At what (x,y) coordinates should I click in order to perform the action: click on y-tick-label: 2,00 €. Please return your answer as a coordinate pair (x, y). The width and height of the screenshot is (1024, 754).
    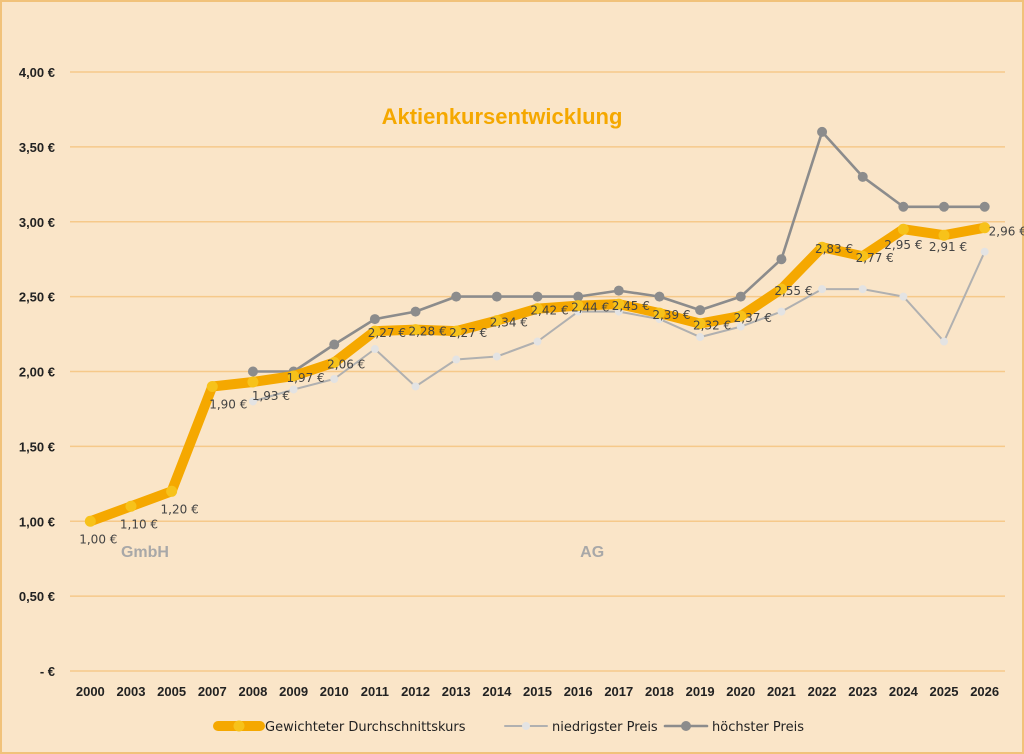
    Looking at the image, I should click on (37, 372).